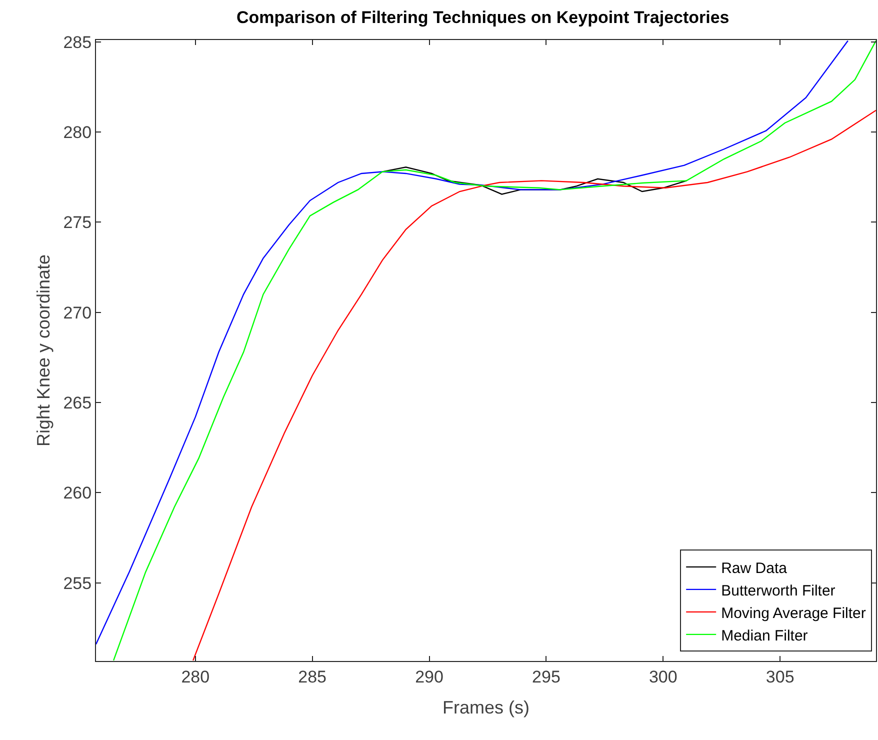 The height and width of the screenshot is (740, 878). I want to click on x-tick-label: 300, so click(663, 676).